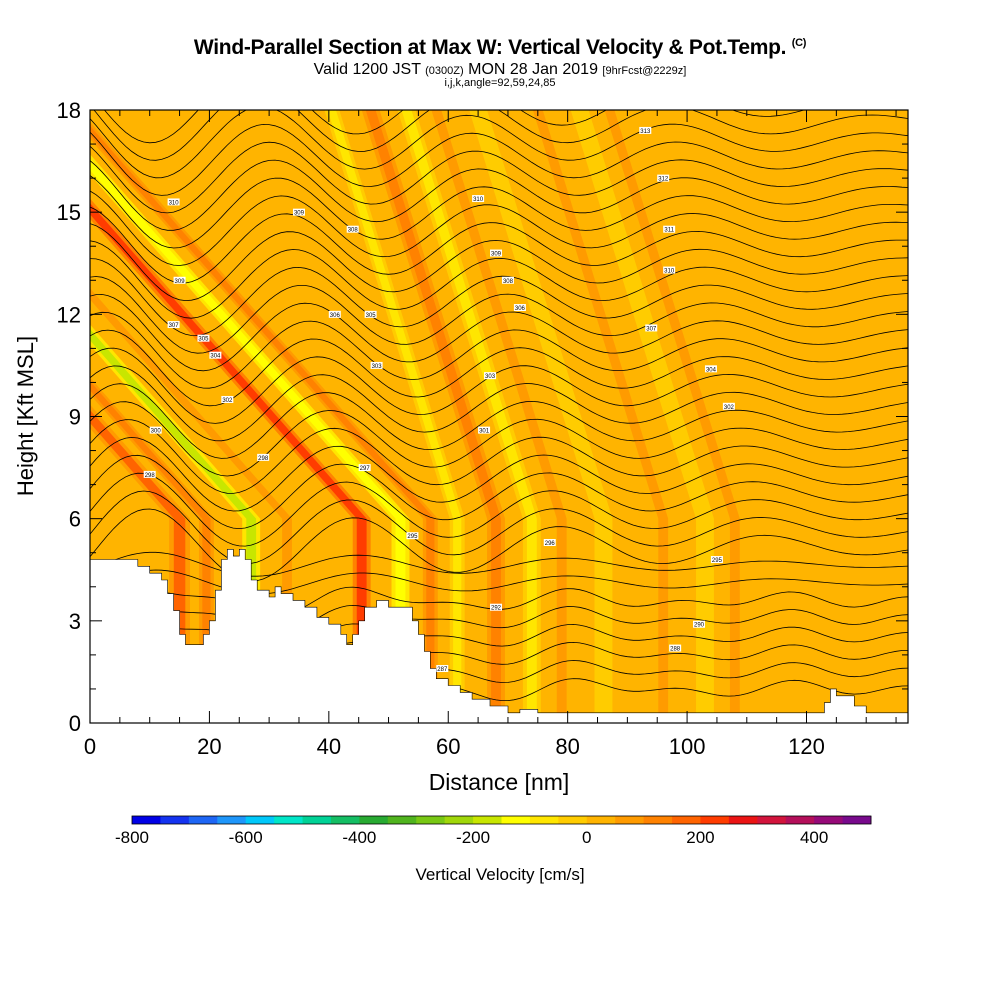  What do you see at coordinates (699, 626) in the screenshot?
I see `contour-label-text: 290` at bounding box center [699, 626].